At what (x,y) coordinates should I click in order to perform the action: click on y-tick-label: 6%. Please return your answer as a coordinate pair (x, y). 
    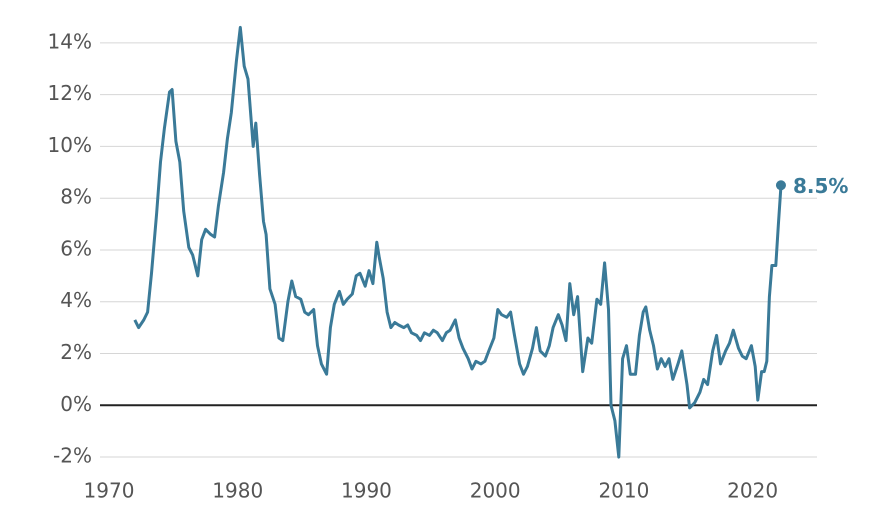
    Looking at the image, I should click on (76, 248).